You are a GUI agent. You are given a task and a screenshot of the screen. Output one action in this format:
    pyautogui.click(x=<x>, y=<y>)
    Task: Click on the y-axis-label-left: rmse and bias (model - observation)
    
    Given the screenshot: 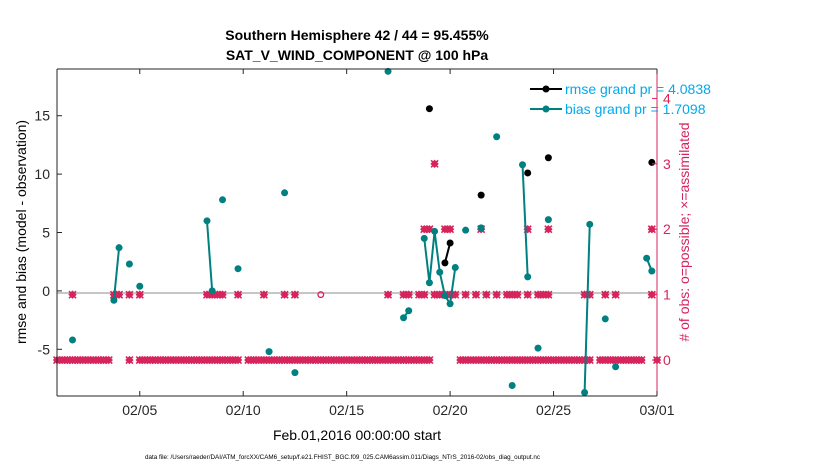 What is the action you would take?
    pyautogui.click(x=21, y=232)
    